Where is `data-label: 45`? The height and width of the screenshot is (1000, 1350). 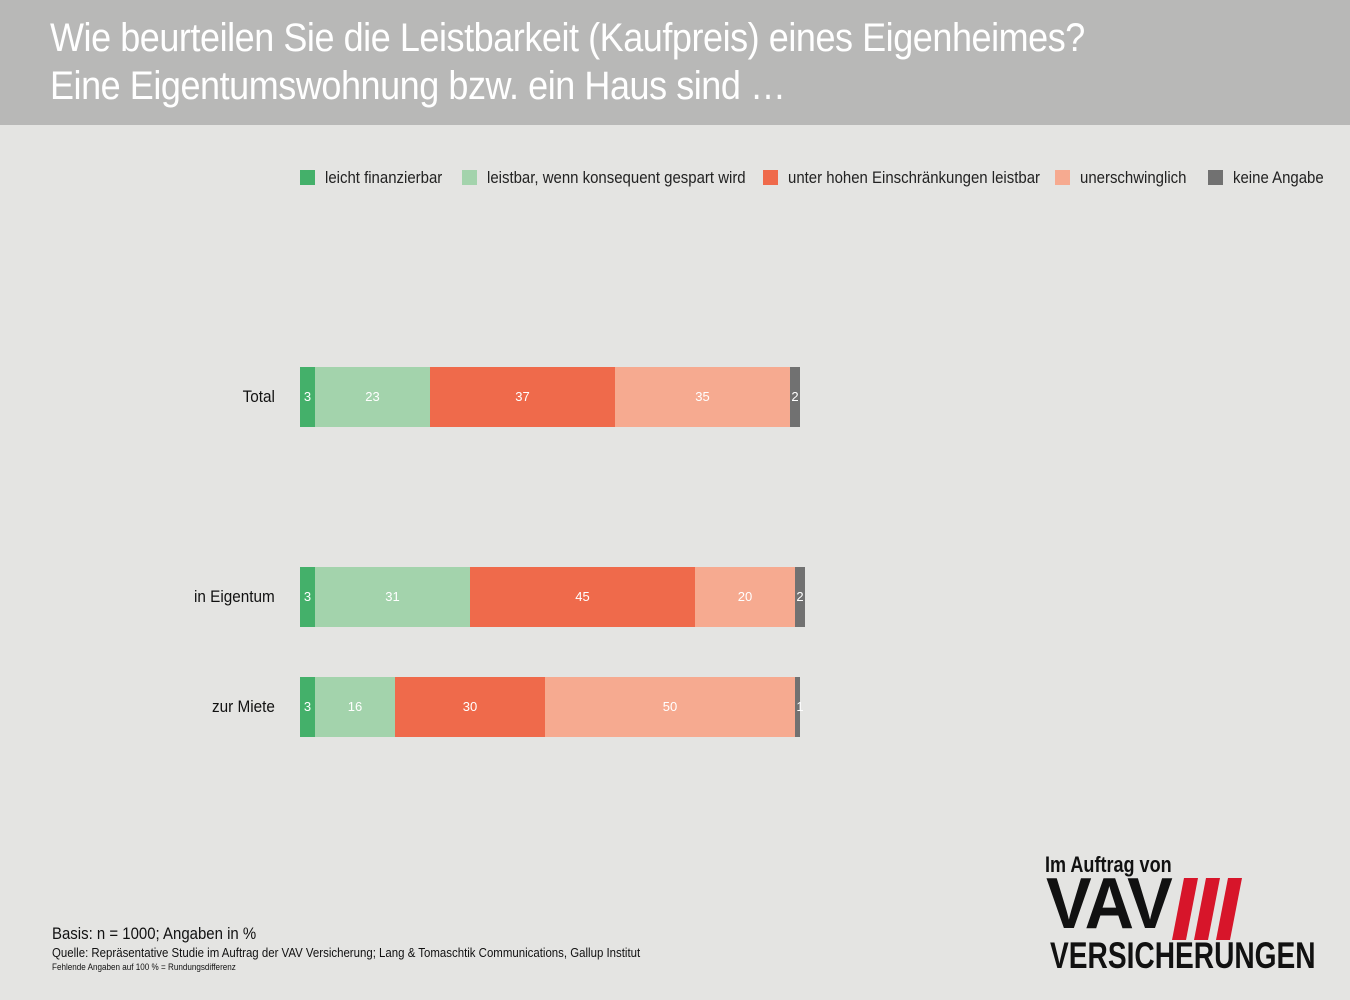 data-label: 45 is located at coordinates (582, 596).